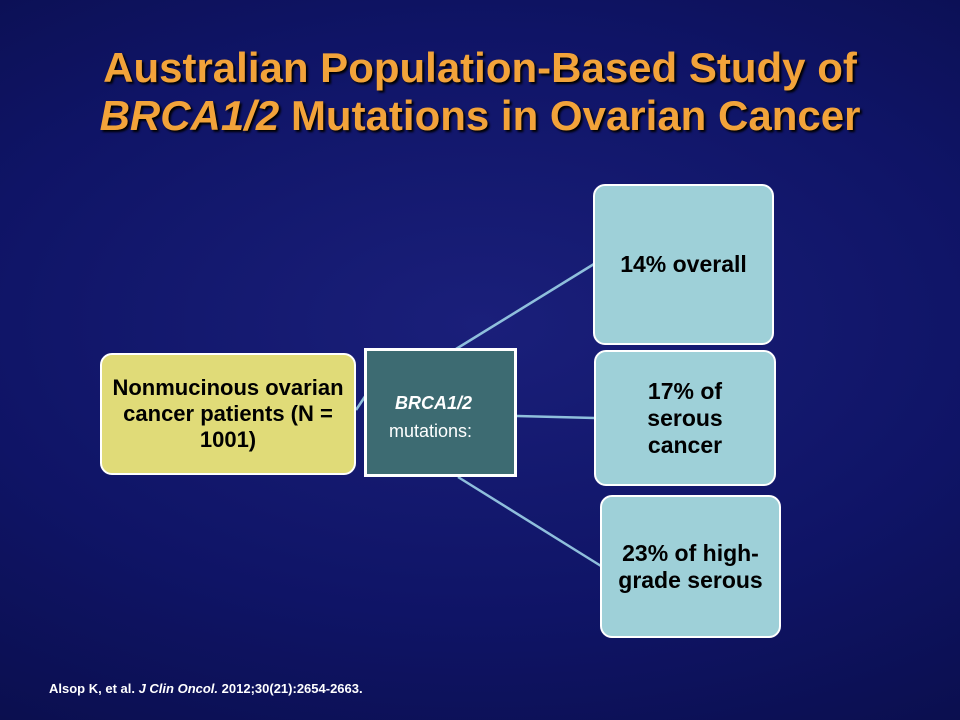 This screenshot has height=720, width=960. I want to click on citation-journal: J Clin Oncol., so click(178, 688).